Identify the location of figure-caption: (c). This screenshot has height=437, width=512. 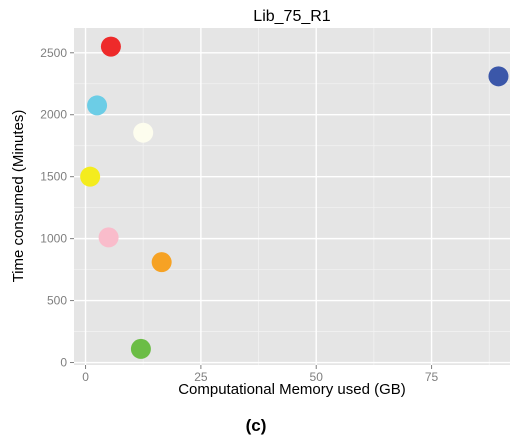
(256, 425).